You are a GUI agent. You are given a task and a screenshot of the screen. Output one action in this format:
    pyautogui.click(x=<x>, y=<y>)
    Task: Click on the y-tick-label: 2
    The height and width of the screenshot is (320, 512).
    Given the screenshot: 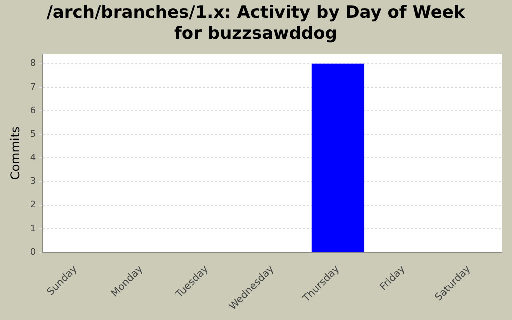 What is the action you would take?
    pyautogui.click(x=33, y=205)
    